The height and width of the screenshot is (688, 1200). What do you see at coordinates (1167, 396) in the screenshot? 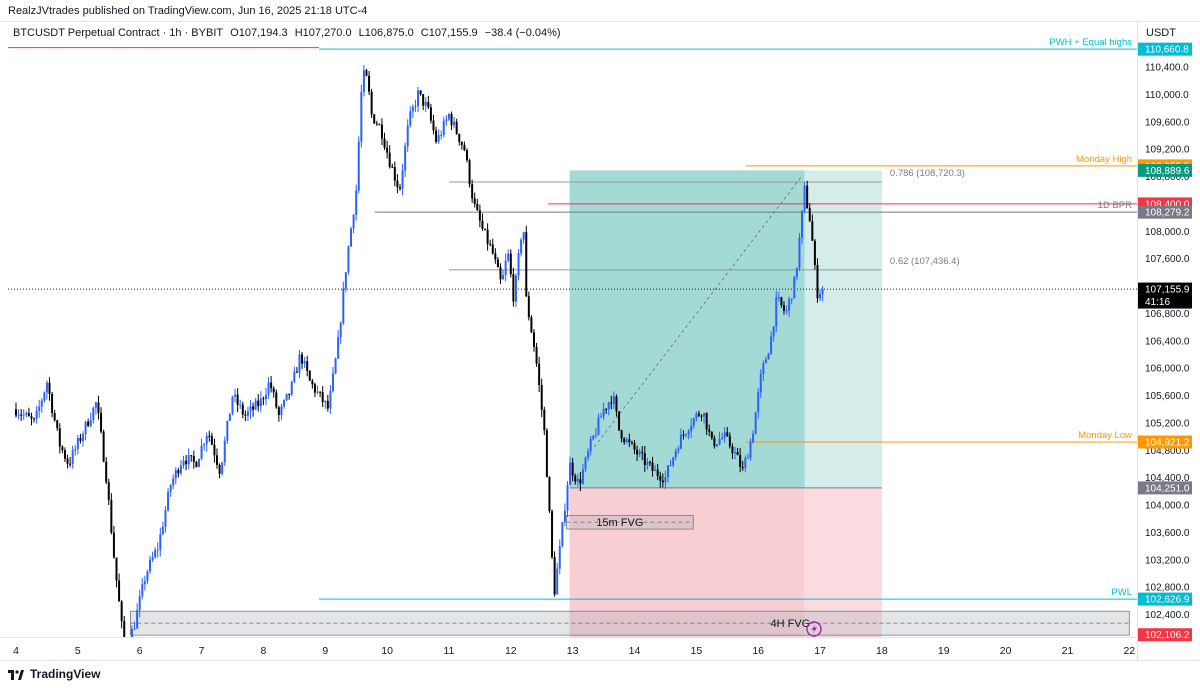
I see `y-tick-label: 105,600.0` at bounding box center [1167, 396].